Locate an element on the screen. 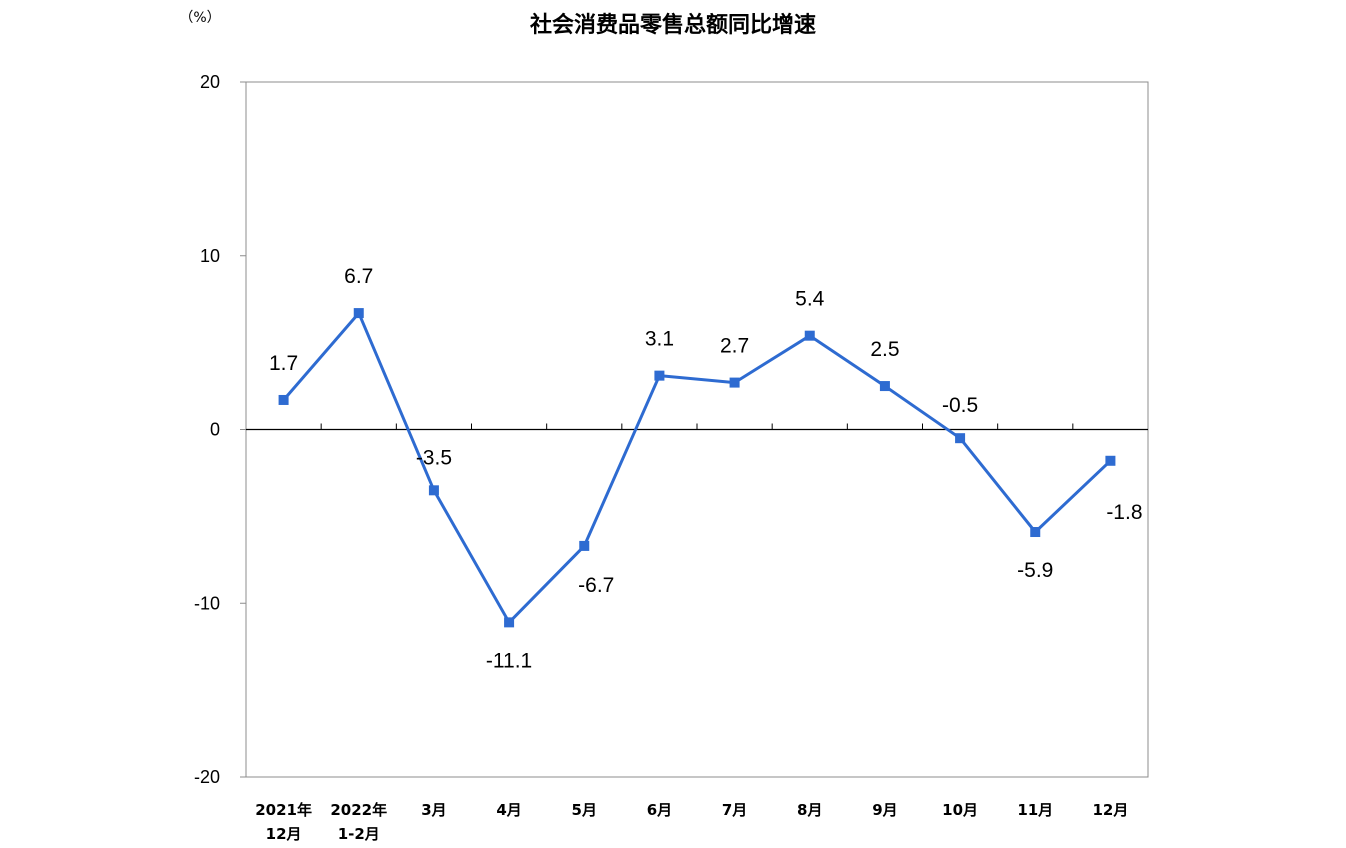 The image size is (1346, 848). data-label: -6.7 is located at coordinates (596, 585).